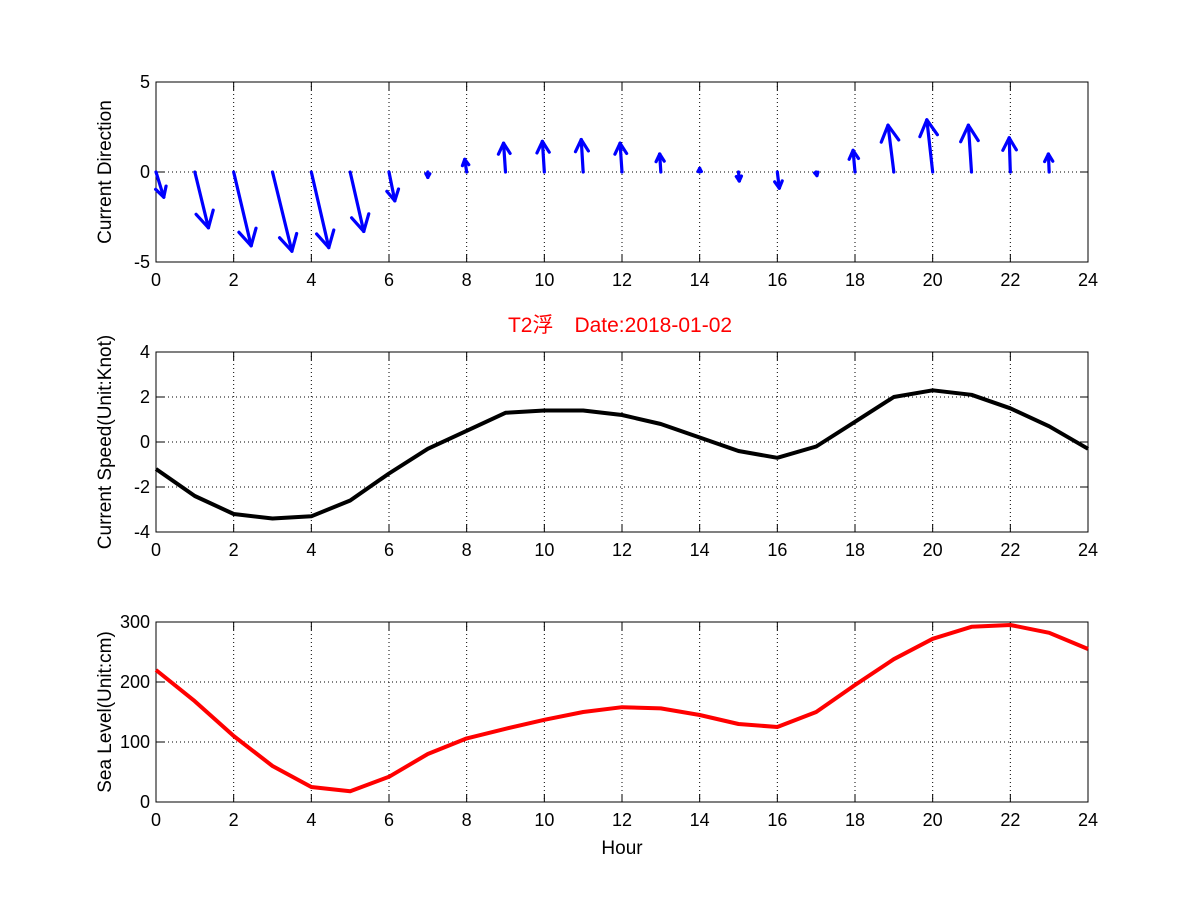 This screenshot has width=1201, height=901. I want to click on y-tick-label: 100, so click(135, 742).